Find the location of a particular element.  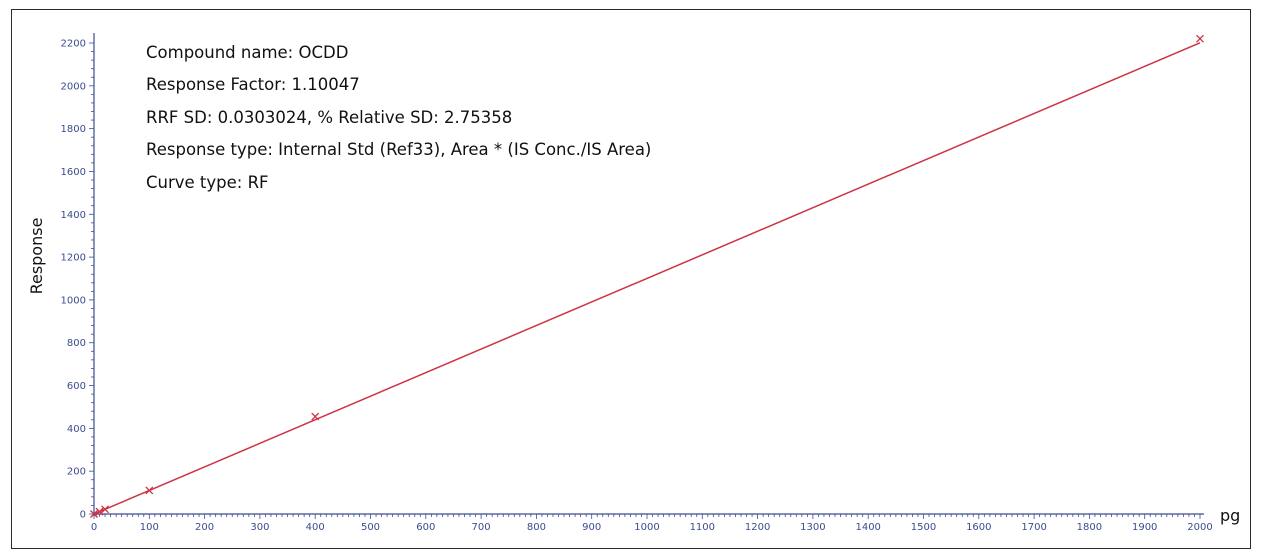

x-tick-label: 200 is located at coordinates (204, 527).